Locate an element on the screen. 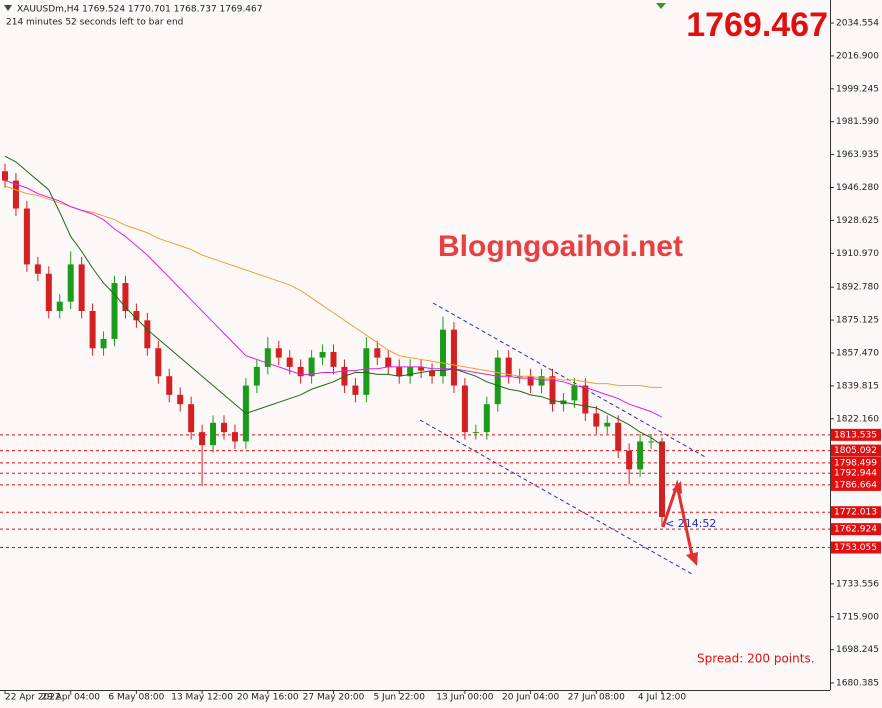  level-label: 1786.664 is located at coordinates (855, 485).